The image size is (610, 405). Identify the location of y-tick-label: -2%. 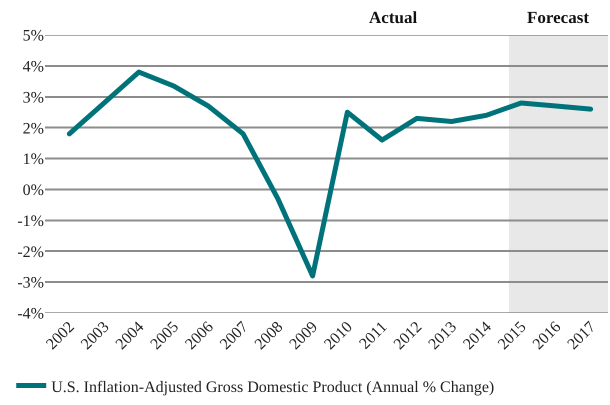
(30, 252).